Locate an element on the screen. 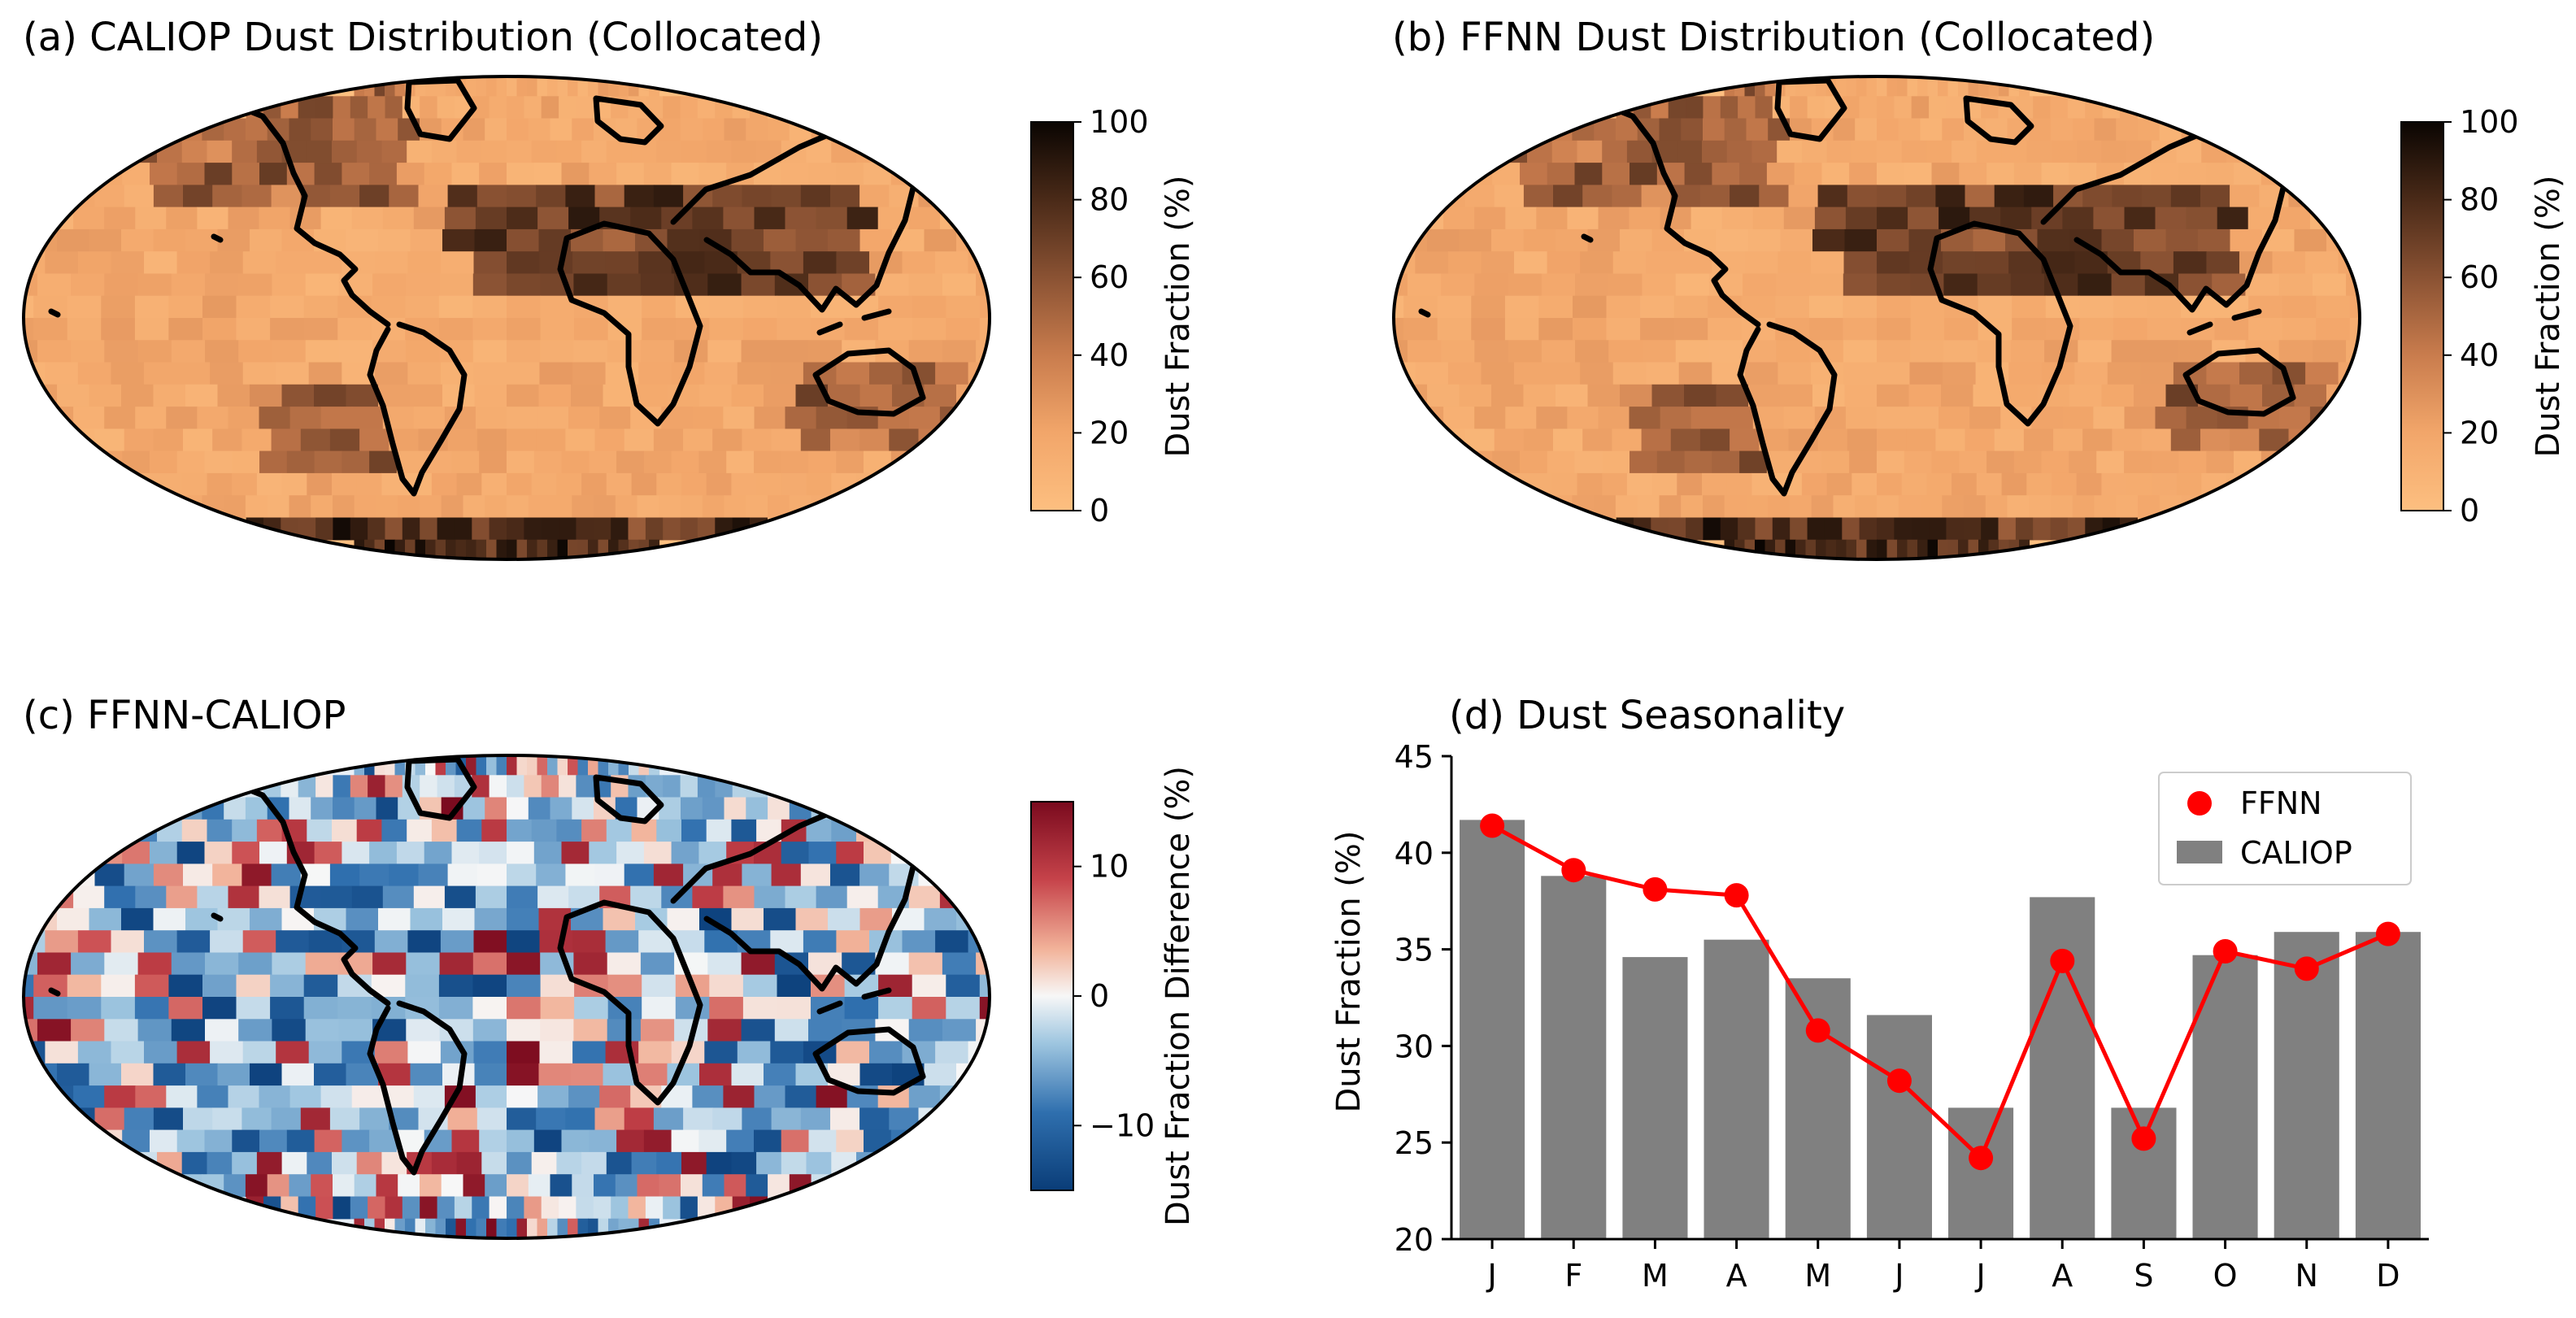 Image resolution: width=2576 pixels, height=1318 pixels. colorbar-tick-label: 10 is located at coordinates (1109, 867).